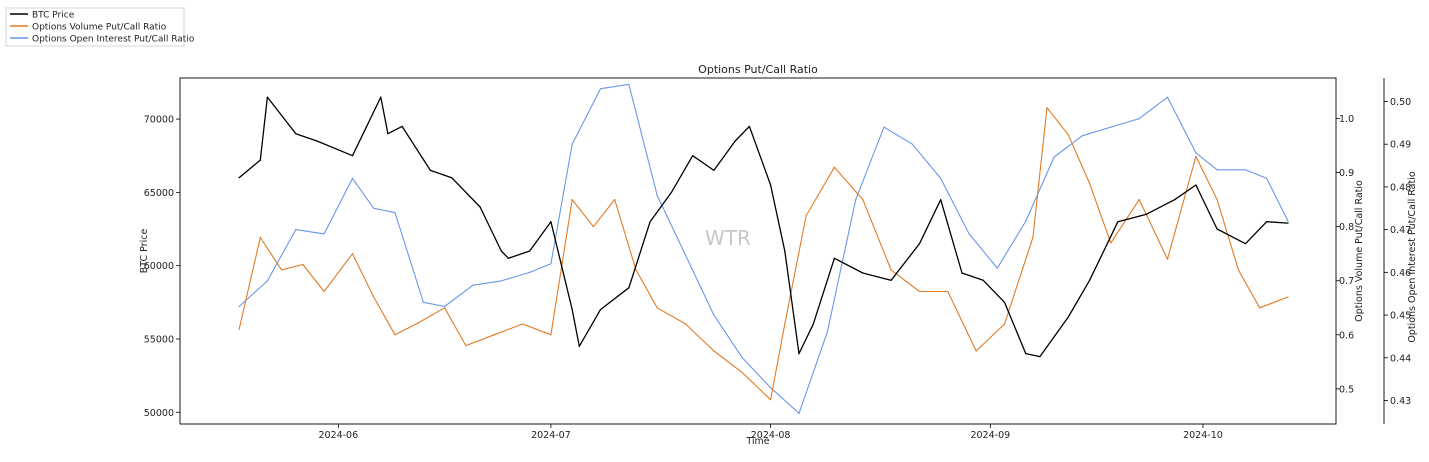 This screenshot has width=1429, height=462. What do you see at coordinates (1400, 102) in the screenshot?
I see `y-right2-tick-label: 0.50` at bounding box center [1400, 102].